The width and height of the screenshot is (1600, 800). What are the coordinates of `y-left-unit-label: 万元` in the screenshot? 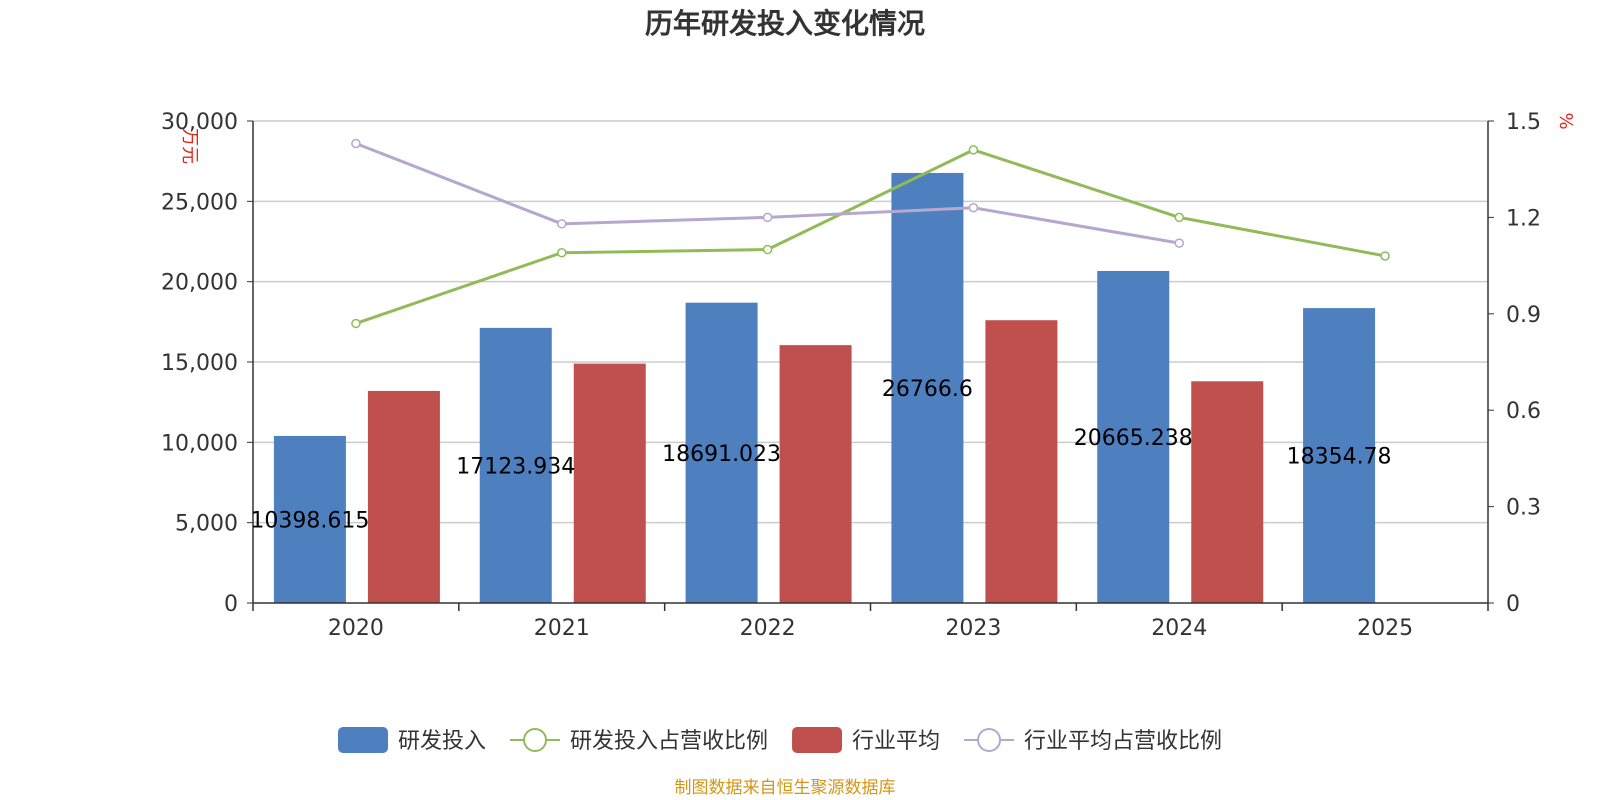 It's located at (189, 146).